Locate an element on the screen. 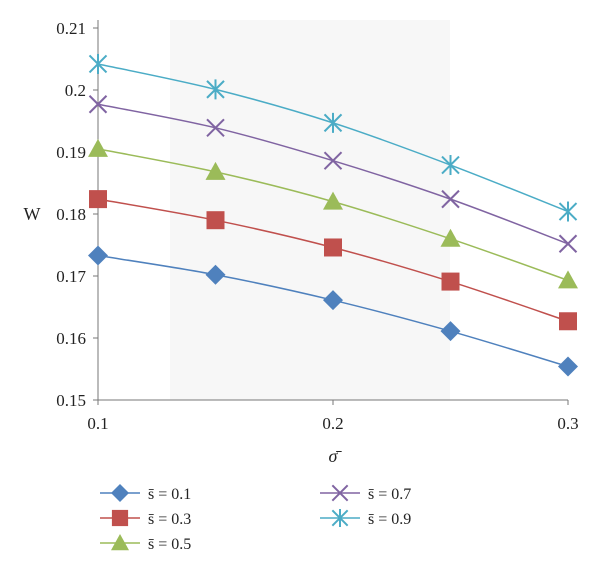 This screenshot has width=600, height=574. legend-marker-stroke is located at coordinates (340, 493).